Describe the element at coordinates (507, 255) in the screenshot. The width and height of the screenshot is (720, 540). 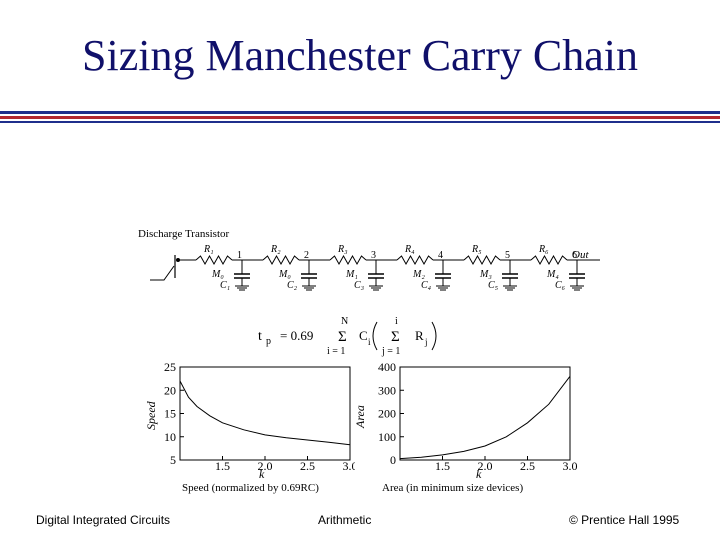
I see `node-label: 5` at that location.